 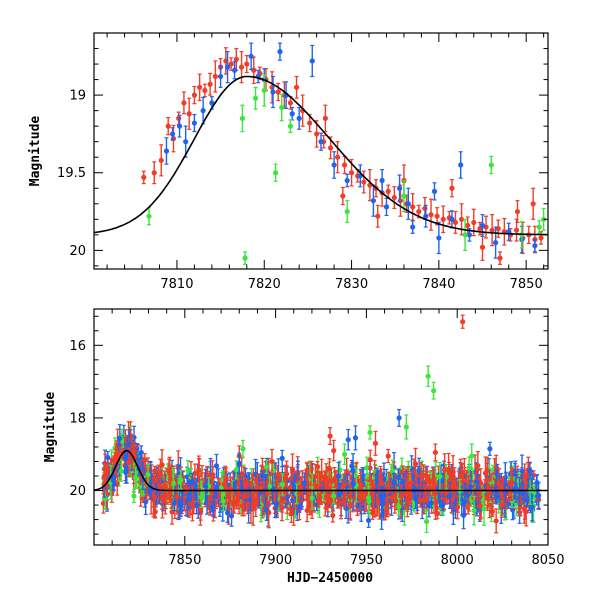 What do you see at coordinates (547, 560) in the screenshot?
I see `x-tick-label: 8050` at bounding box center [547, 560].